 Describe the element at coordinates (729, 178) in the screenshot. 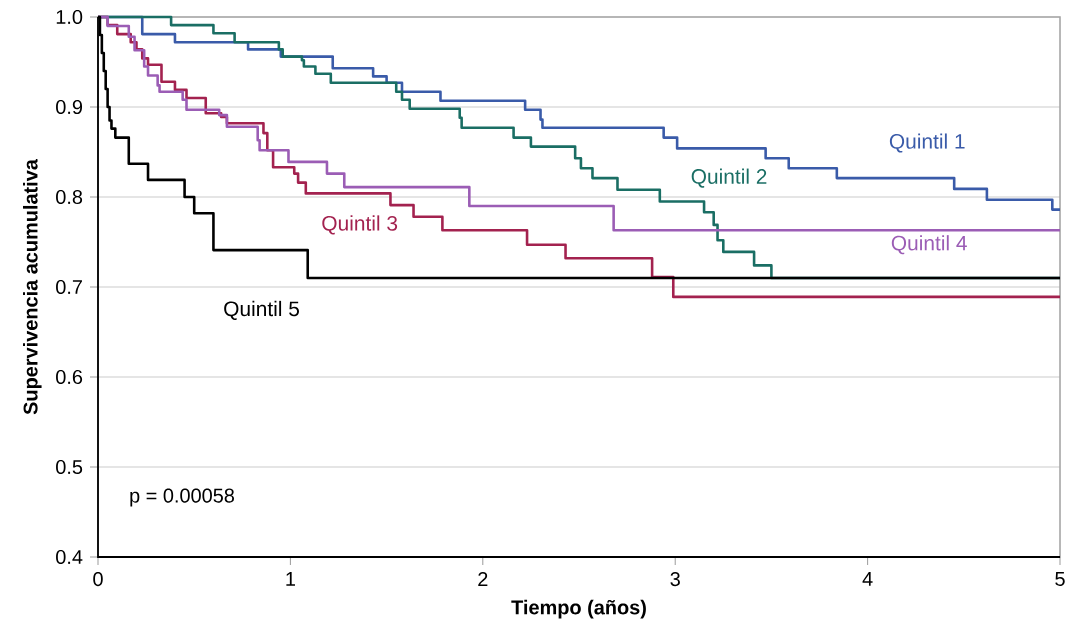

I see `series-label: Quintil 2` at that location.